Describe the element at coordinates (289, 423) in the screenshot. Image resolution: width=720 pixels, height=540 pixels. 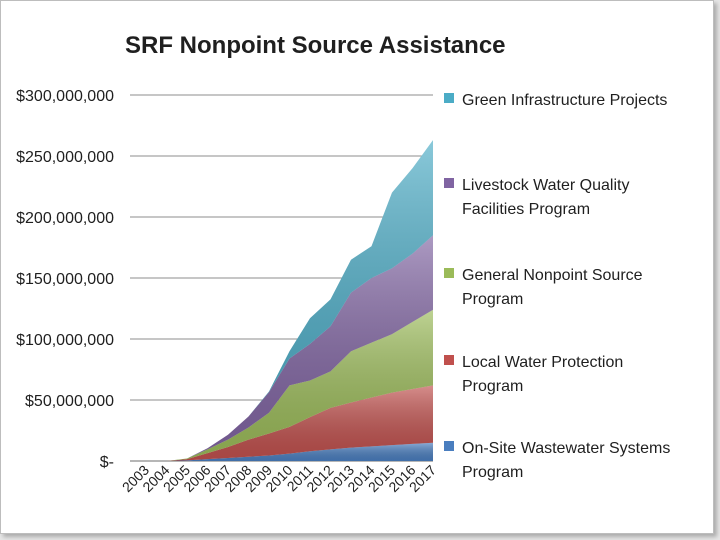
I see `area-series-2-shading` at that location.